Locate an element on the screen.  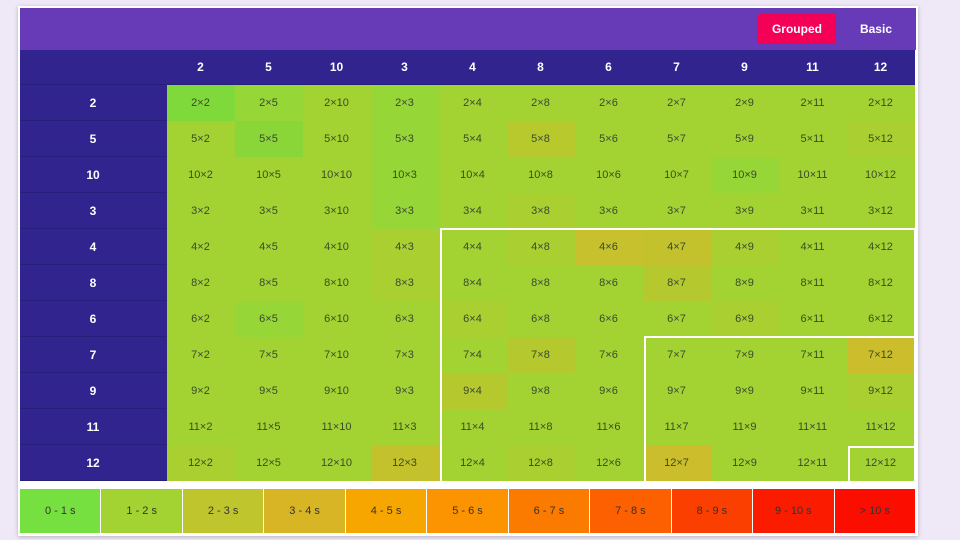
product-cell: 6 × 2 is located at coordinates (201, 319).